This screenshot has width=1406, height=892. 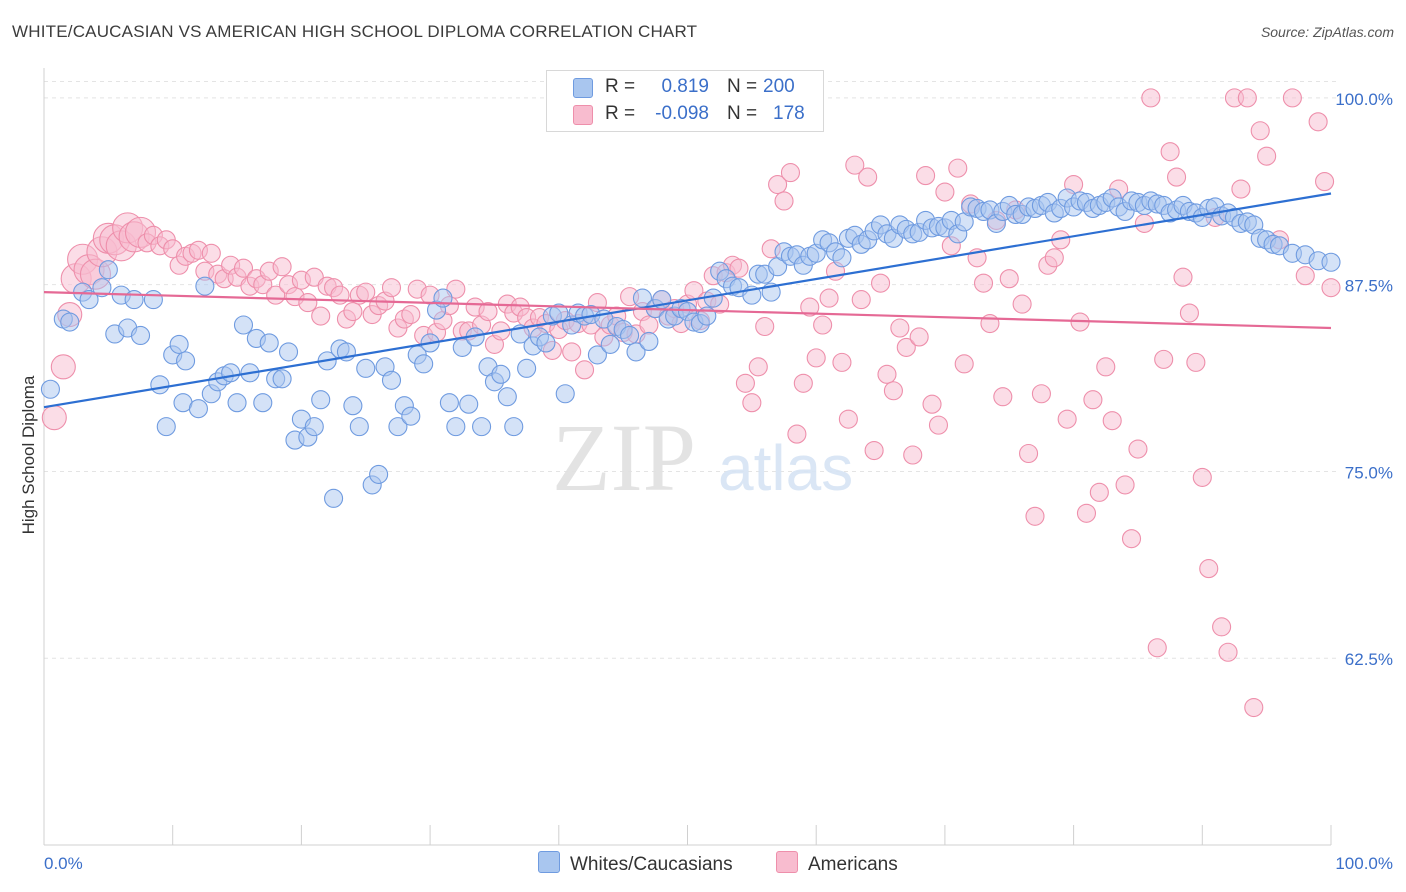 I want to click on source-note: Source: ZipAtlas.com, so click(x=1327, y=32).